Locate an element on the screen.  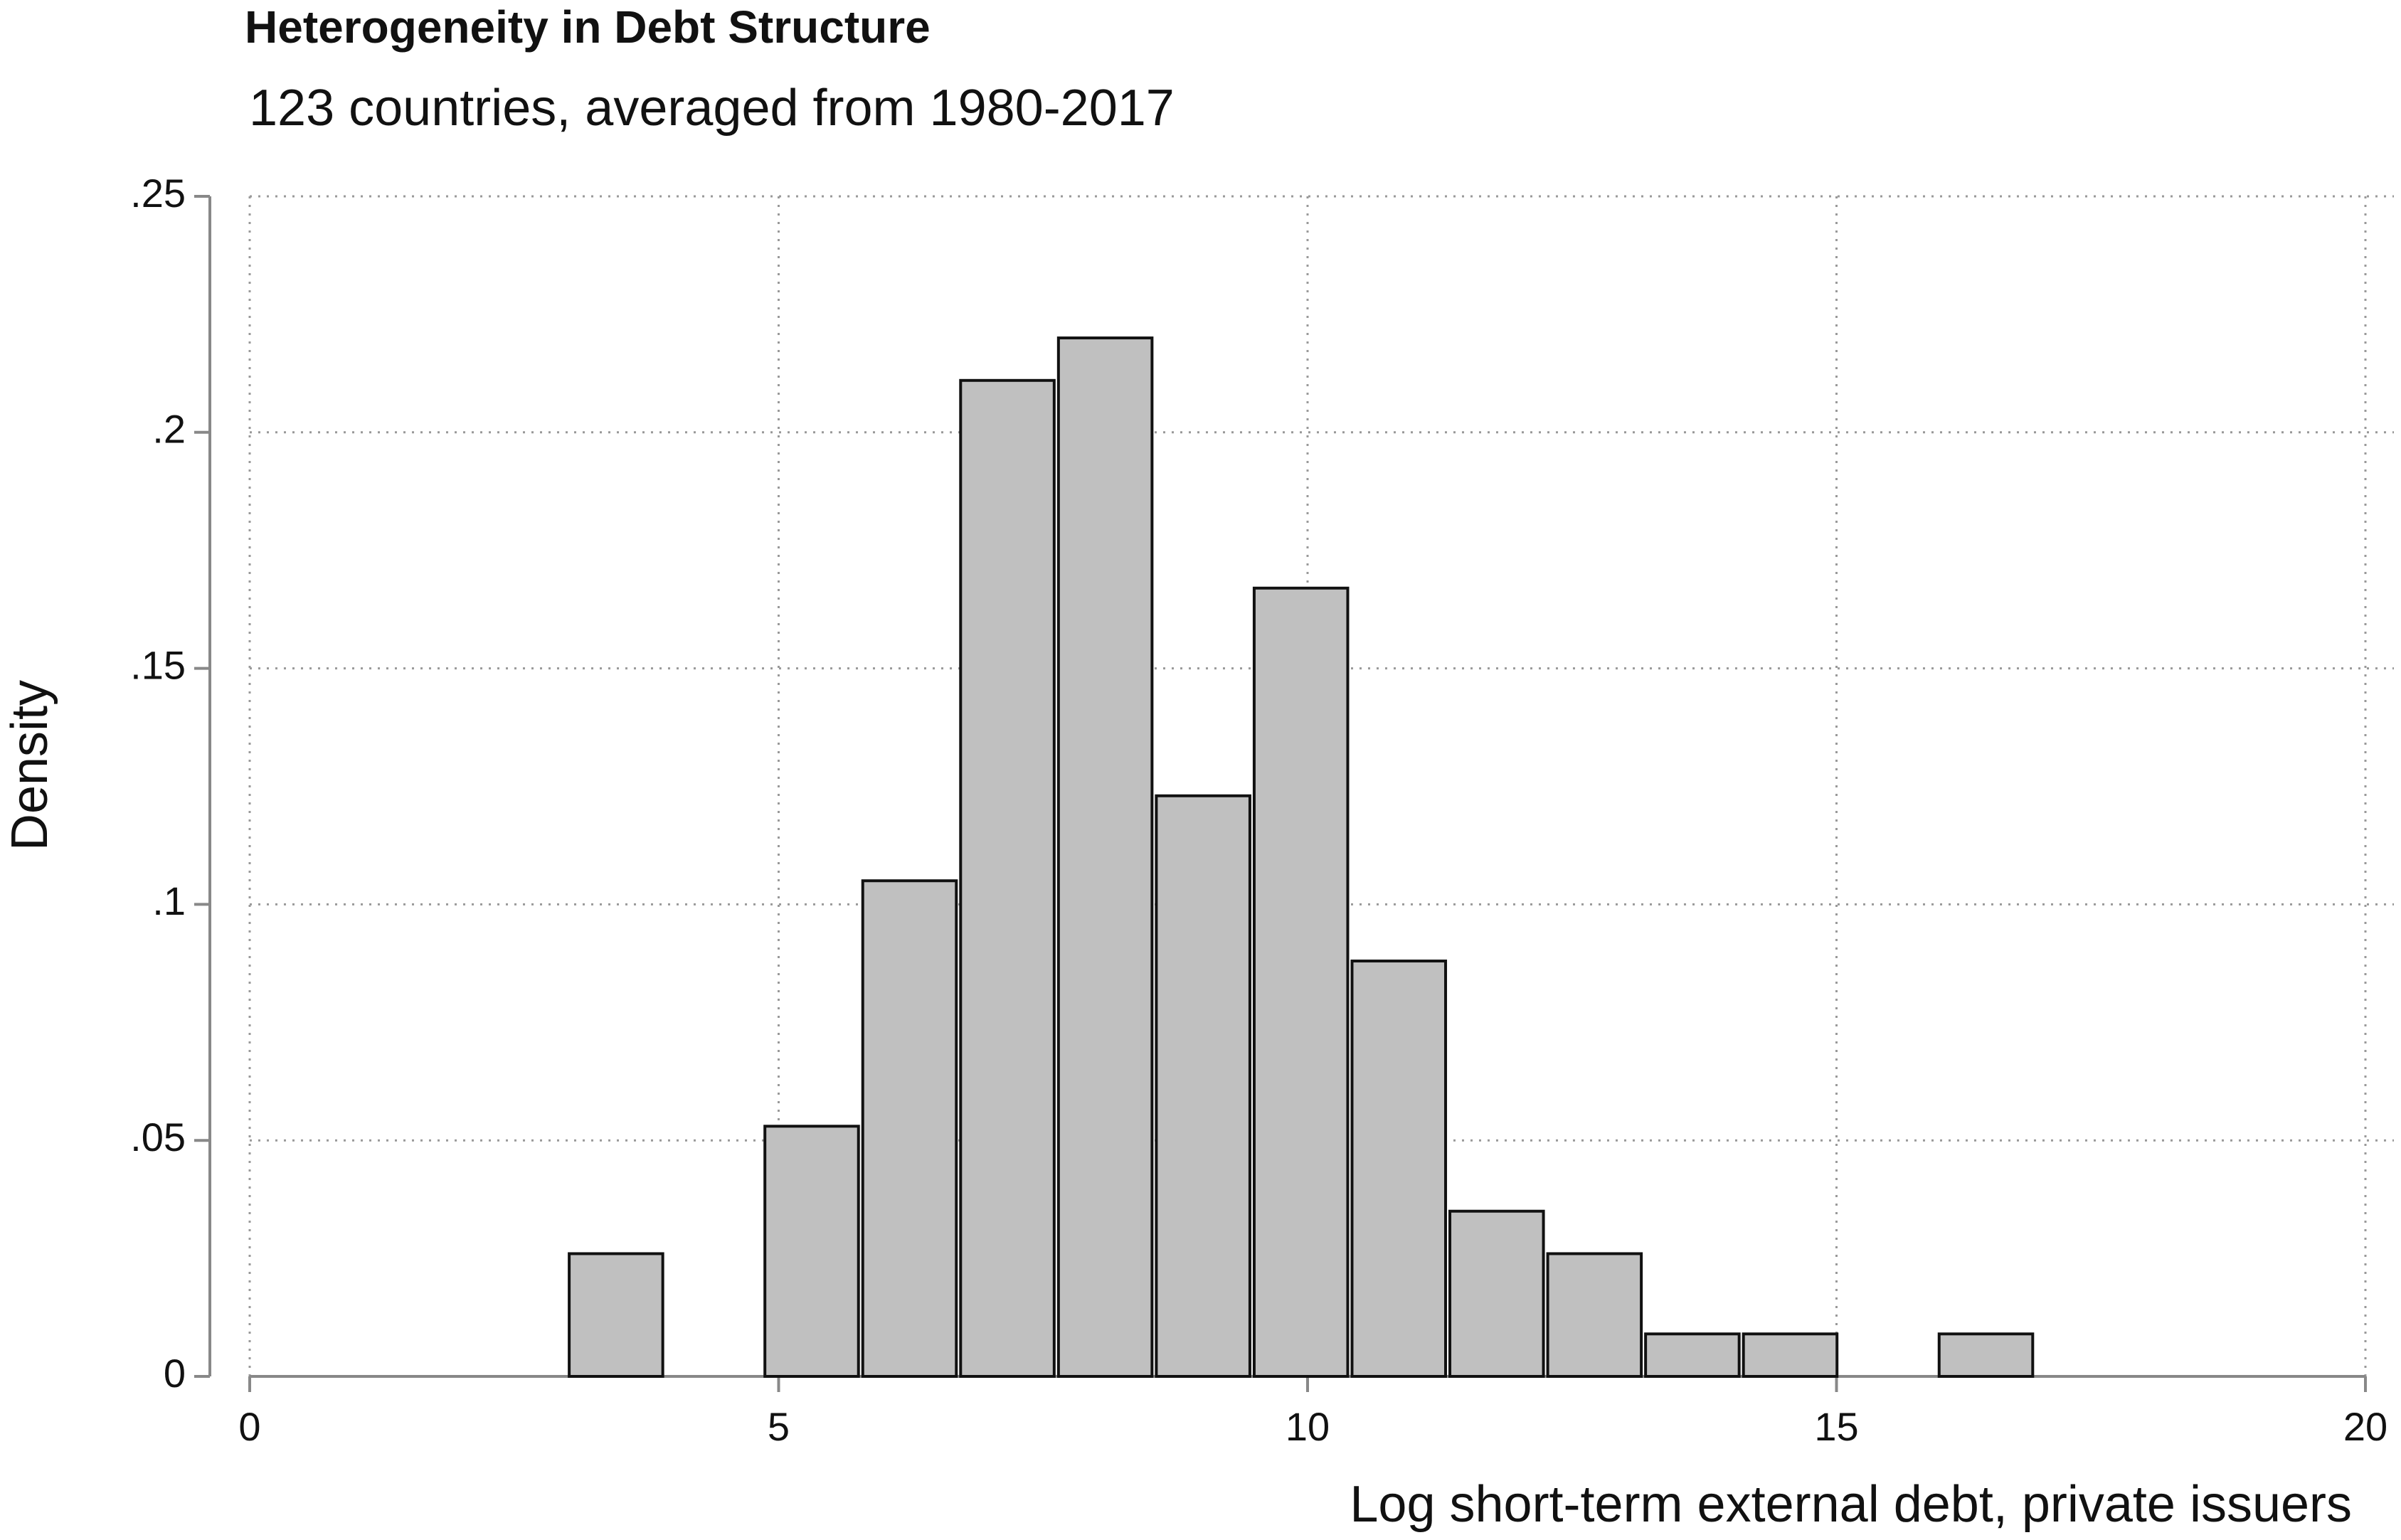
y-tick-label: .25 is located at coordinates (158, 194).